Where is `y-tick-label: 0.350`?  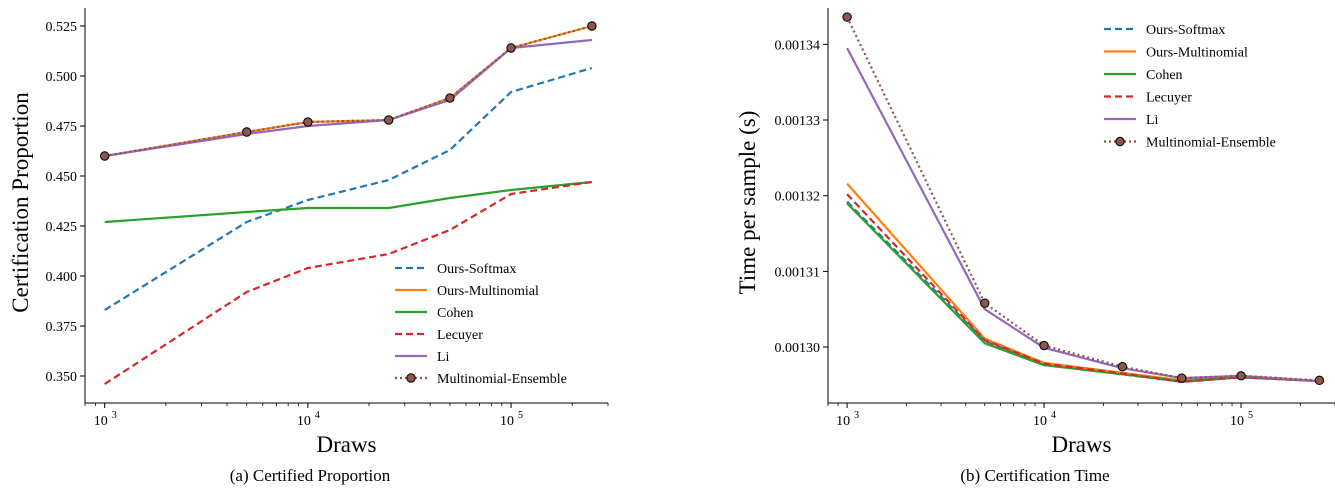
y-tick-label: 0.350 is located at coordinates (62, 377).